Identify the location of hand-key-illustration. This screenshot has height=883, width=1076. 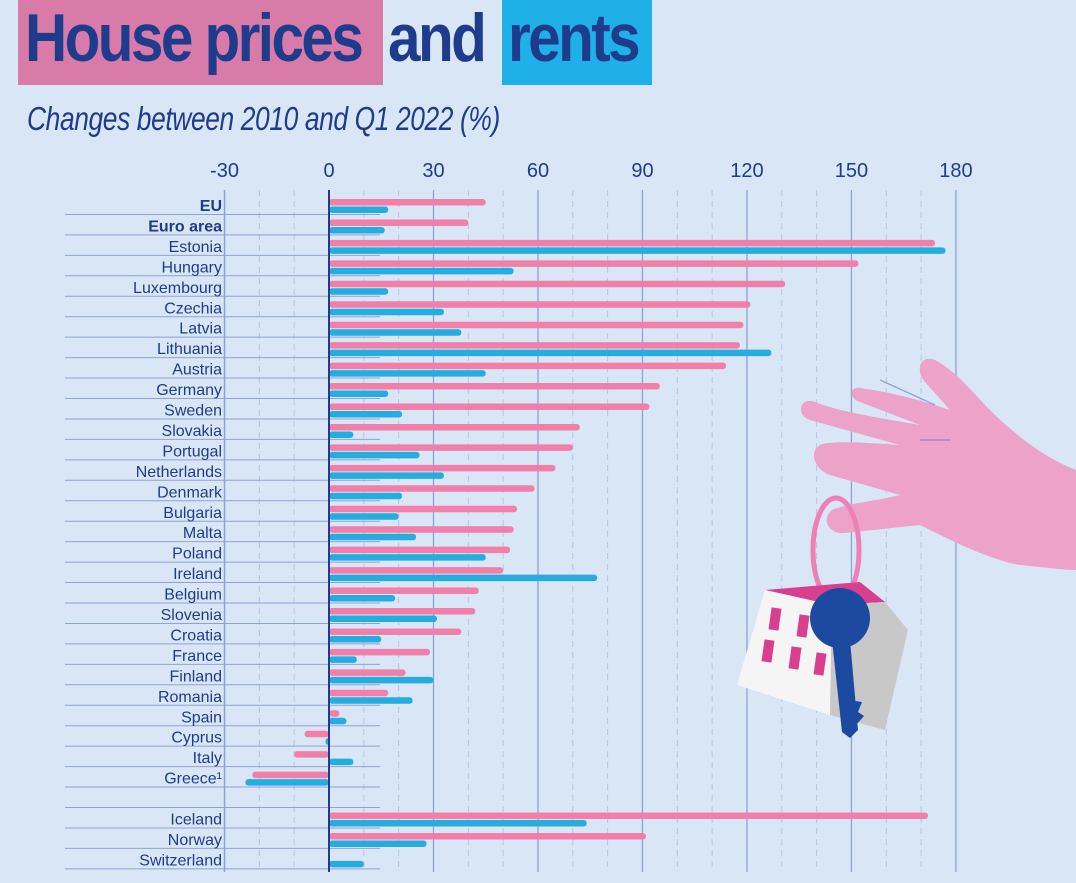
(906, 548).